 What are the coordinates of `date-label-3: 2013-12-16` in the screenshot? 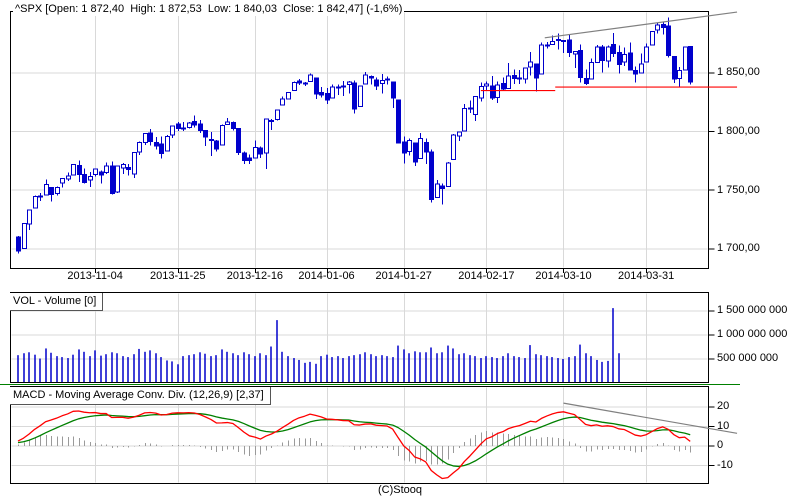 It's located at (255, 276).